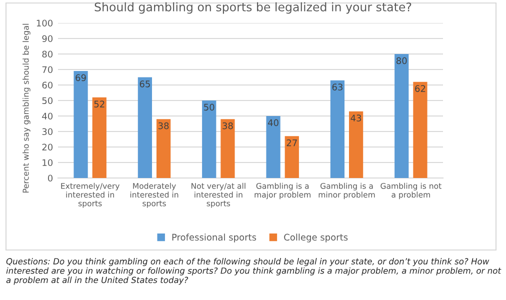 The width and height of the screenshot is (506, 300). I want to click on data-label: 50, so click(209, 107).